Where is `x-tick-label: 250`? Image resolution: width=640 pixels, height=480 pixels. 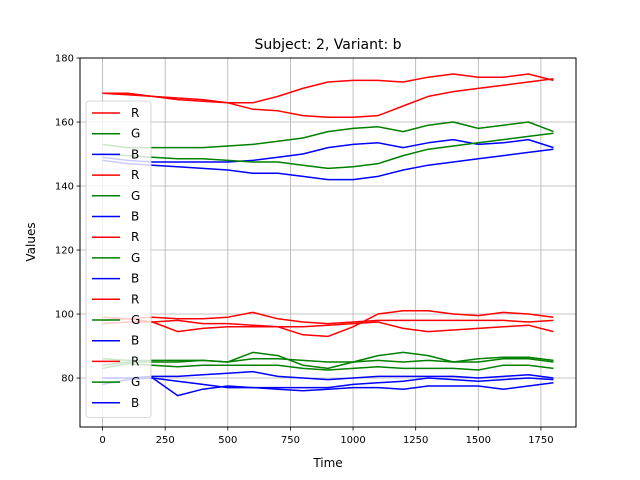 x-tick-label: 250 is located at coordinates (165, 440).